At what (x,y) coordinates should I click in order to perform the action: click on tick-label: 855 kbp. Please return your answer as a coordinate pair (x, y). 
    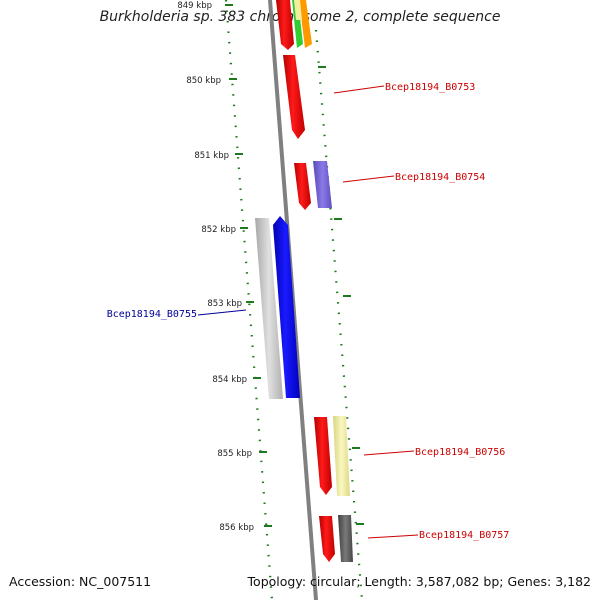
    Looking at the image, I should click on (234, 454).